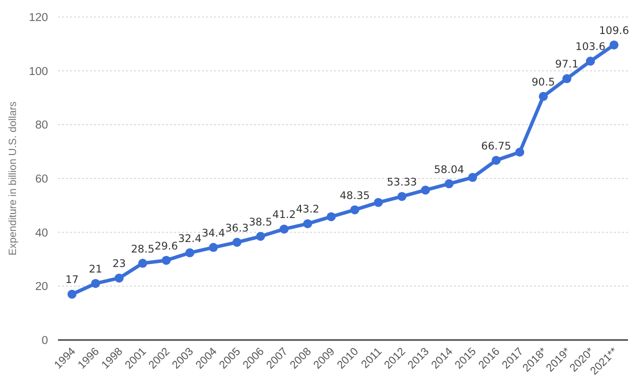 The image size is (640, 385). I want to click on data-label: 43.2, so click(308, 210).